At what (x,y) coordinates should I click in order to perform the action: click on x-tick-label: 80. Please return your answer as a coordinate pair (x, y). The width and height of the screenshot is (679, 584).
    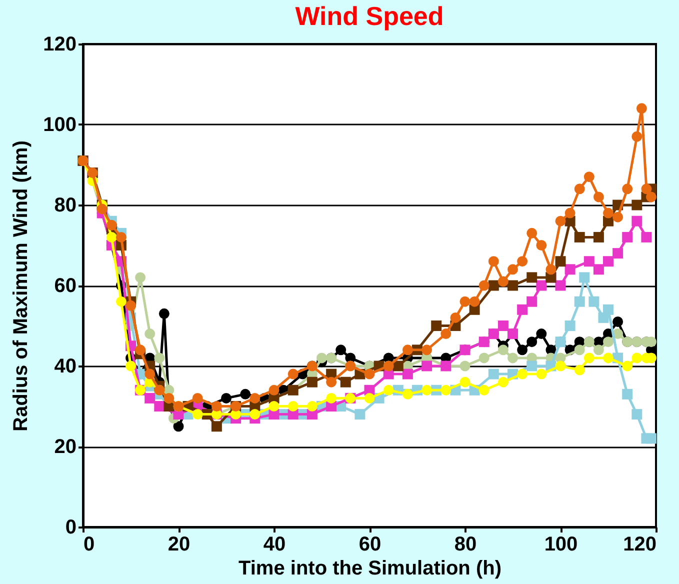
    Looking at the image, I should click on (465, 545).